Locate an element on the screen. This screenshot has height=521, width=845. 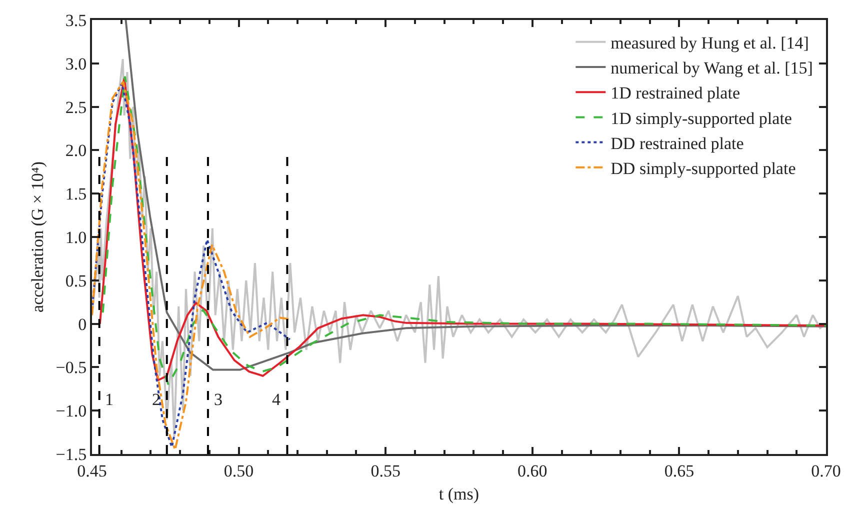
x-tick-label: 0.65 is located at coordinates (679, 470).